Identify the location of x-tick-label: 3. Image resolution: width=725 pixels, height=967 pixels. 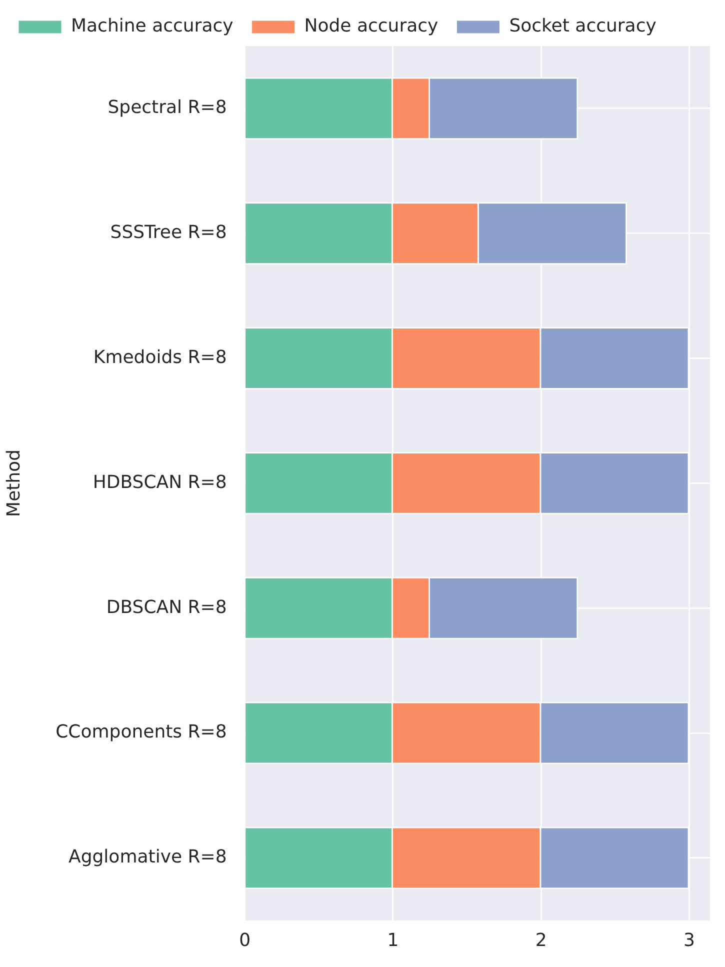
(689, 940).